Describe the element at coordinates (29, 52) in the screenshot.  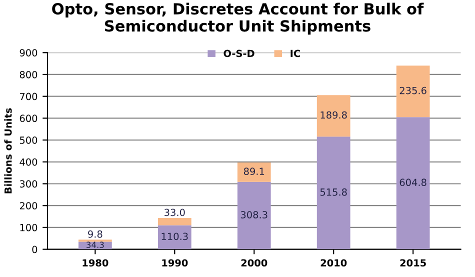
I see `y-tick-label: 900` at that location.